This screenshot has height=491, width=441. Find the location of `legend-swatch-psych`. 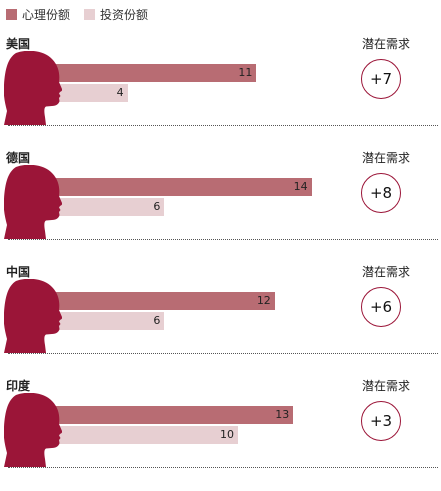

legend-swatch-psych is located at coordinates (11, 14).